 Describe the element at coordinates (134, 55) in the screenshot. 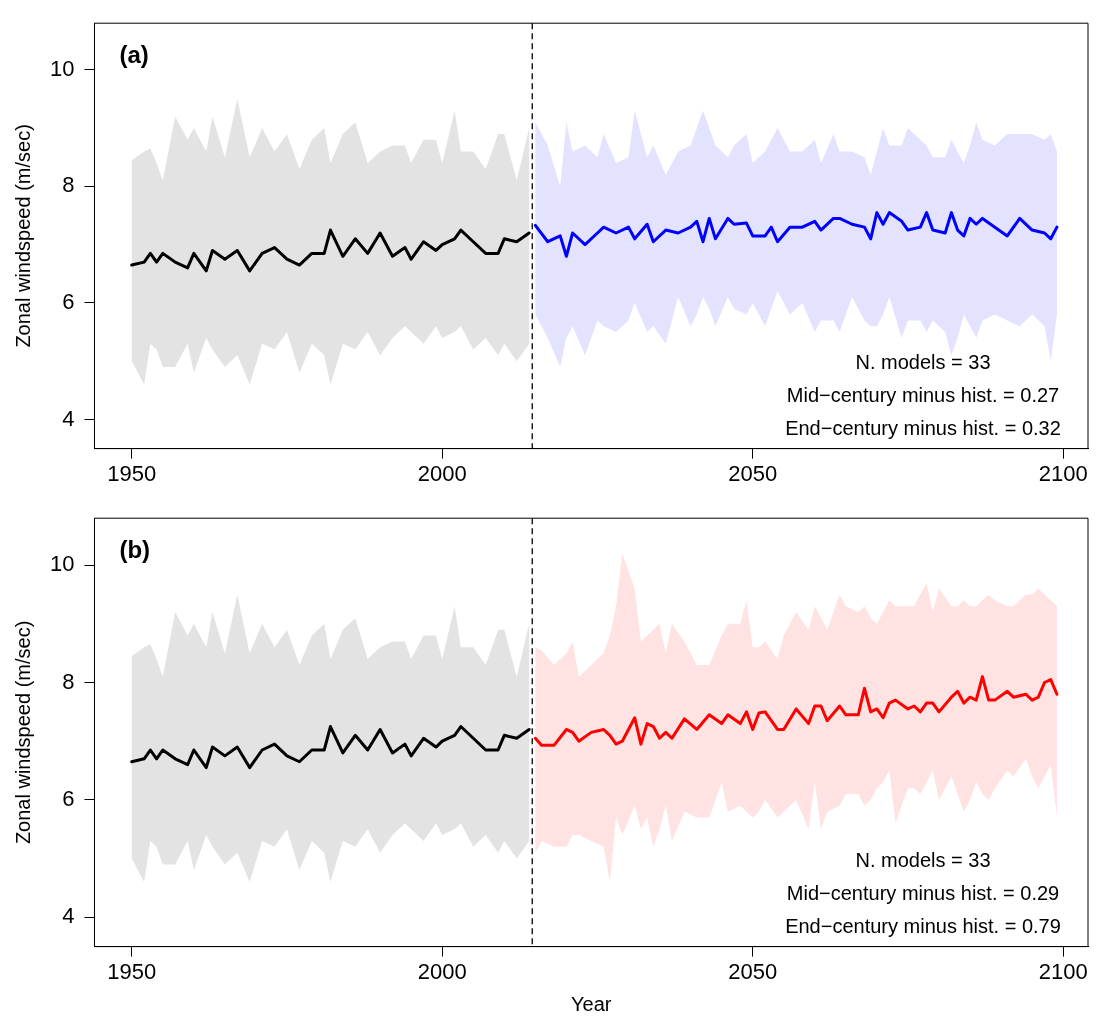

I see `text: (a)` at that location.